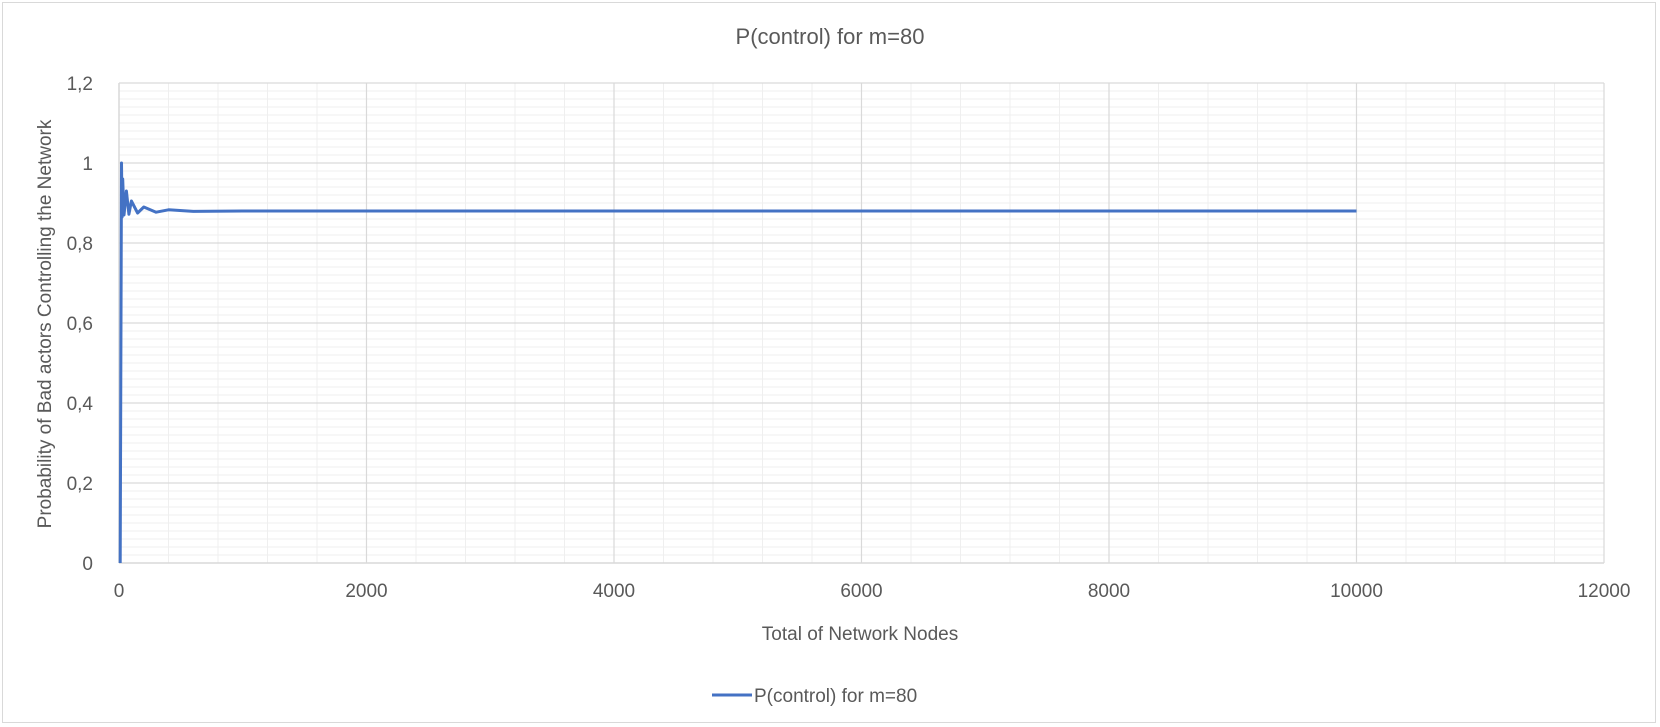 The width and height of the screenshot is (1660, 727). Describe the element at coordinates (614, 591) in the screenshot. I see `x-tick-label: 4000` at that location.